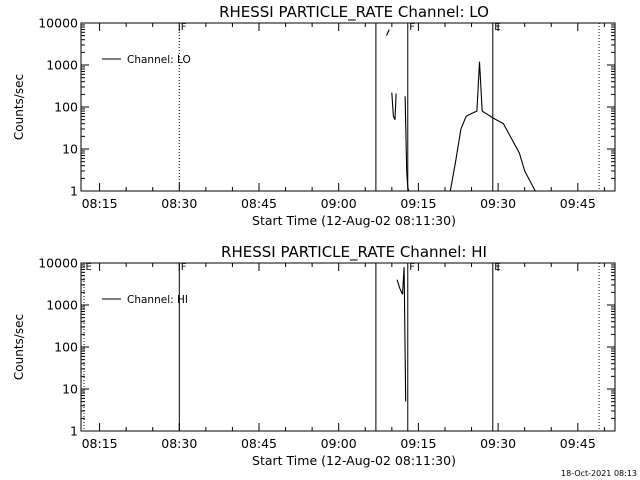 This screenshot has width=640, height=480. I want to click on legend-label: Channel: LO, so click(159, 60).